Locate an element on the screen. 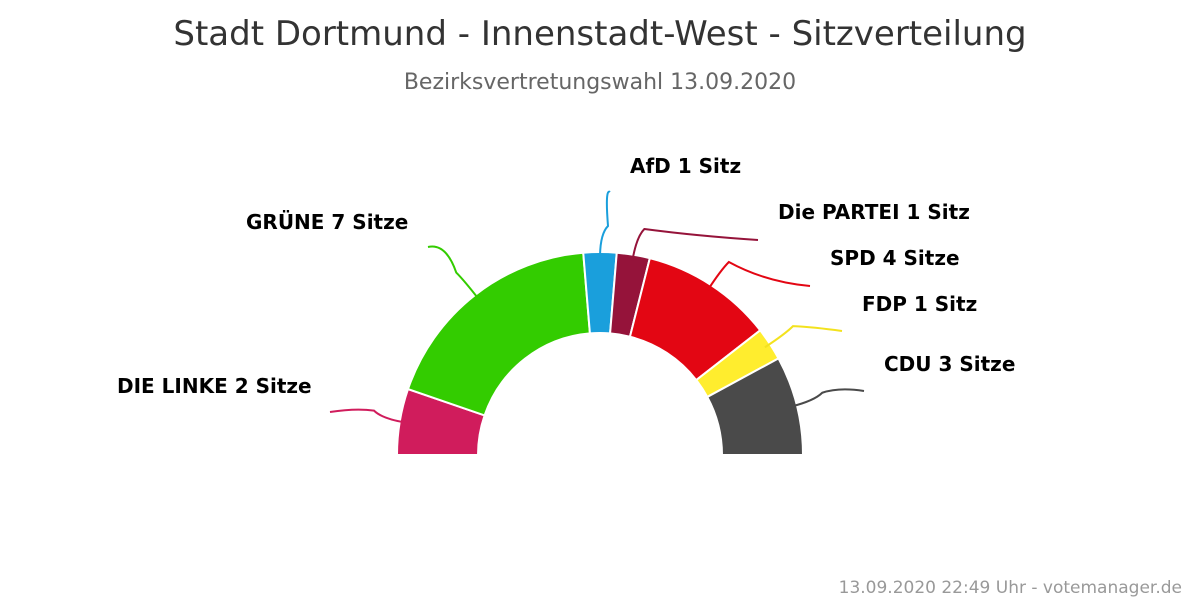 The width and height of the screenshot is (1200, 600). connector-die-partei is located at coordinates (695, 244).